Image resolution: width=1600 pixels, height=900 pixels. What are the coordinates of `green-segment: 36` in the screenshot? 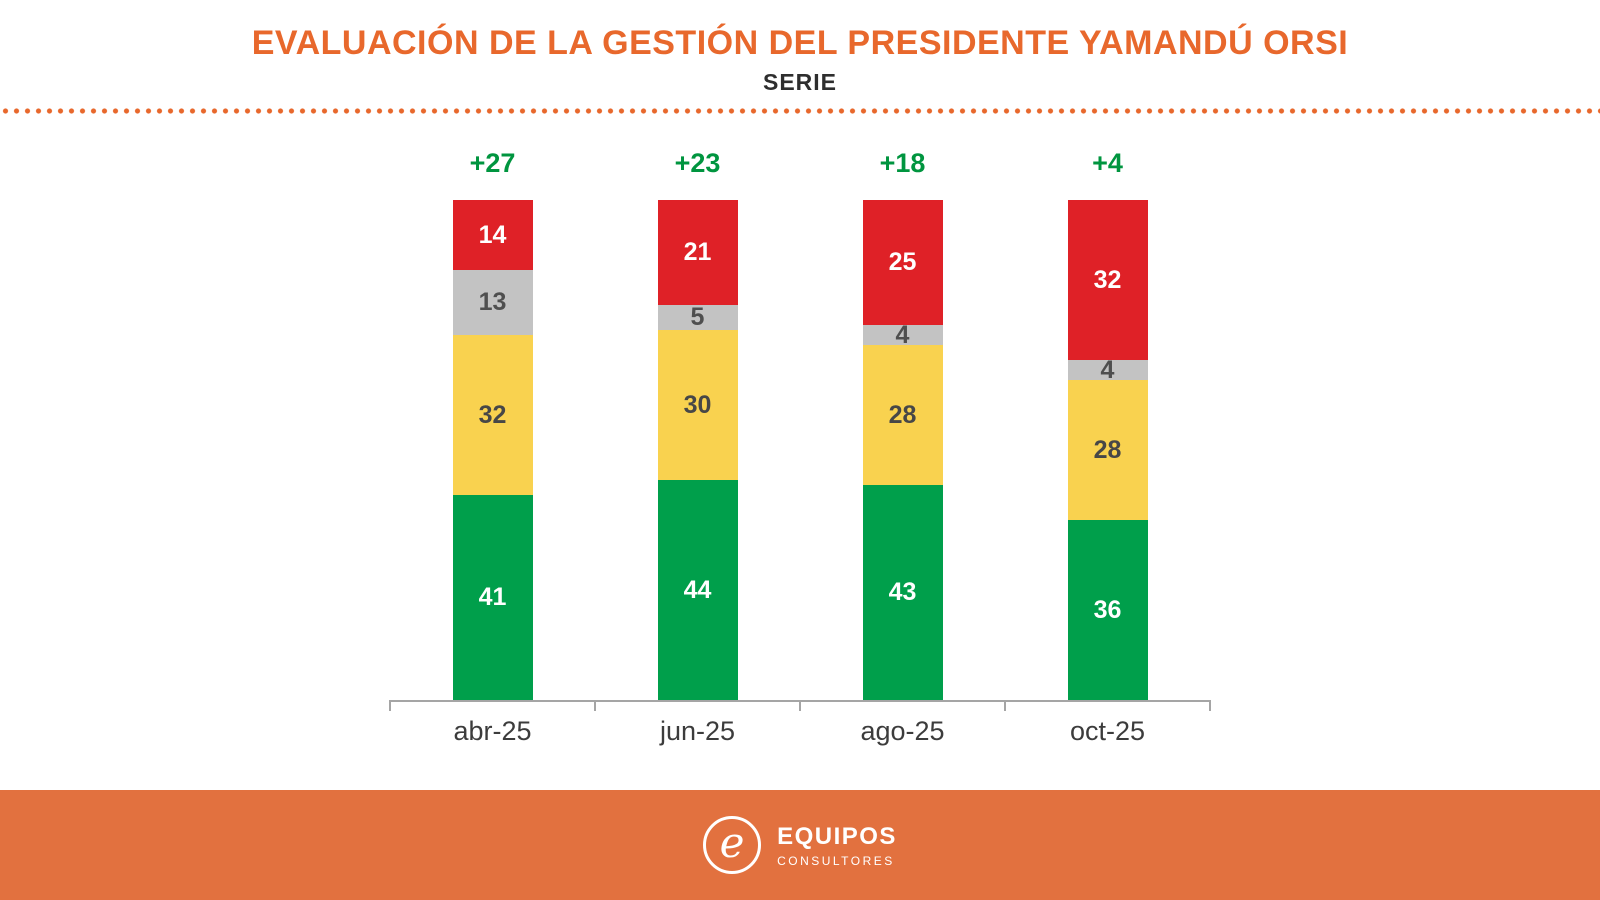 It's located at (1107, 610).